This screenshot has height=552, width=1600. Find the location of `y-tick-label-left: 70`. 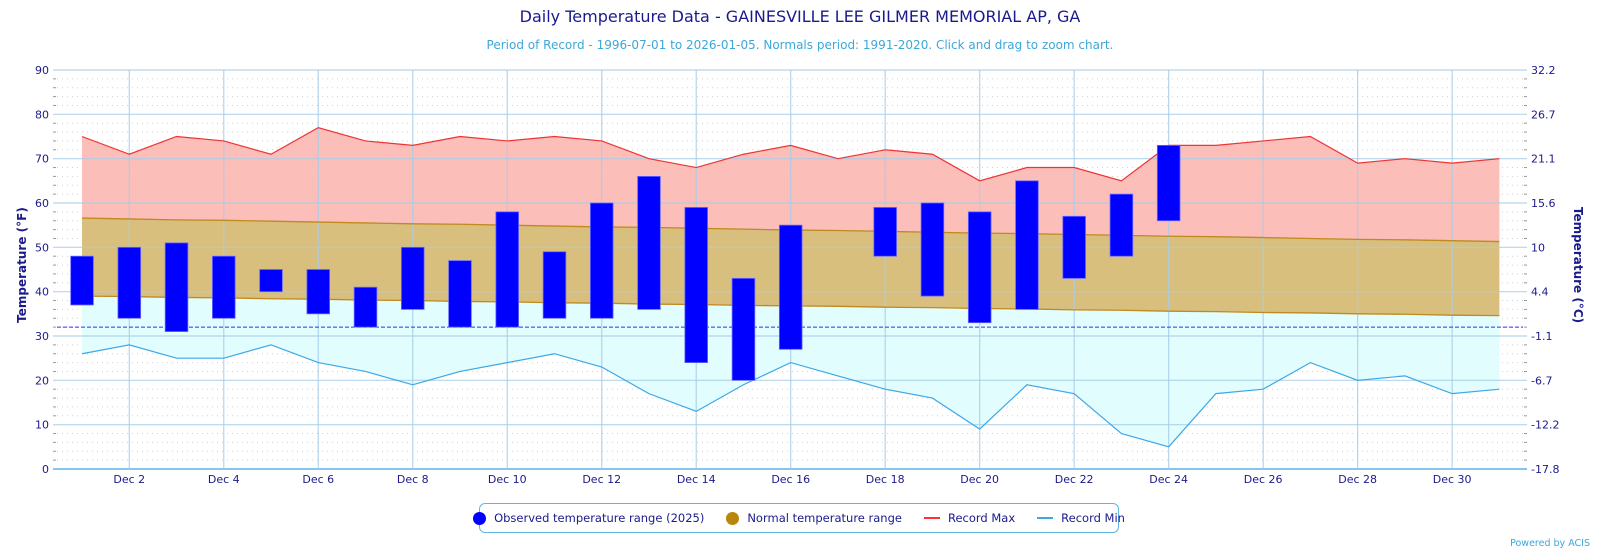

y-tick-label-left: 70 is located at coordinates (42, 159).